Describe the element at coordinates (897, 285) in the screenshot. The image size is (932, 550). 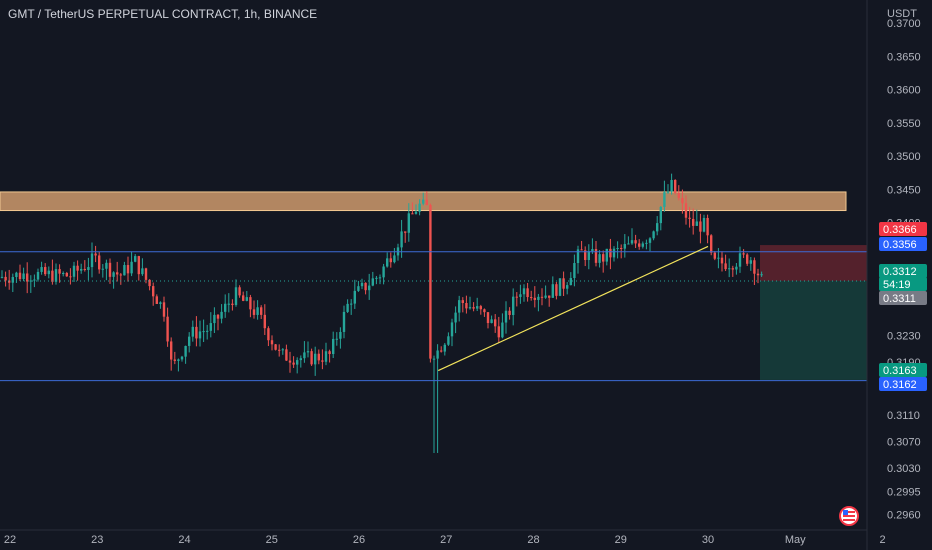
I see `svg-text: 54:19` at that location.